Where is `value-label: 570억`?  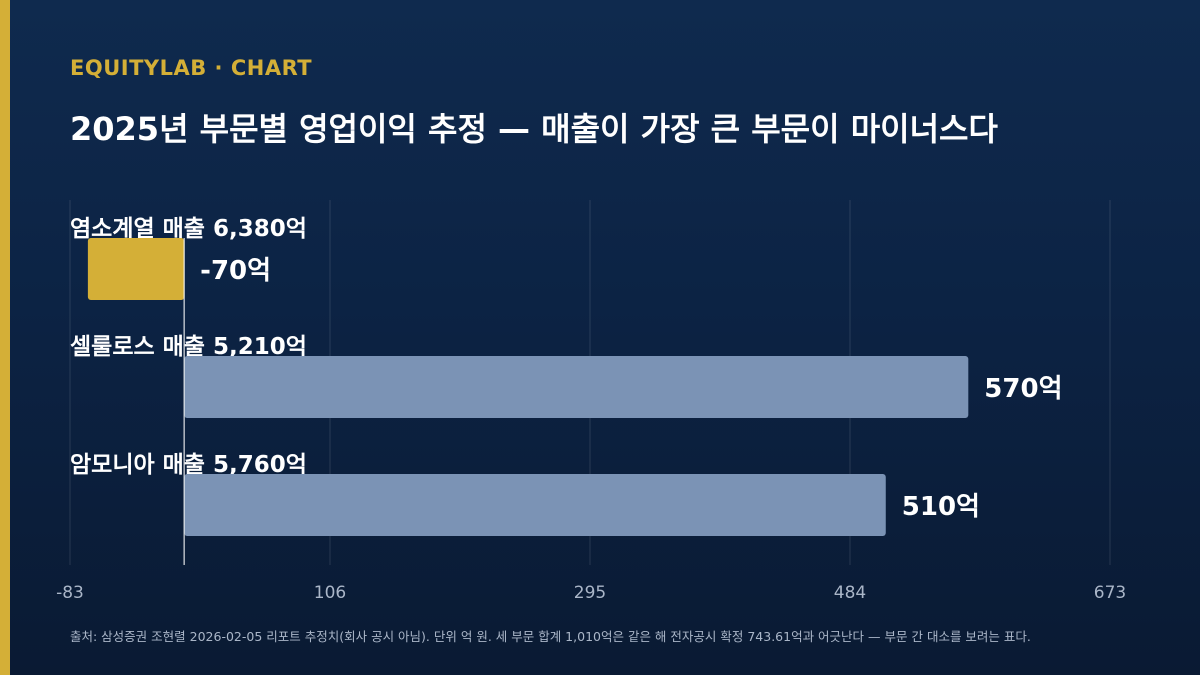
value-label: 570억 is located at coordinates (1023, 389).